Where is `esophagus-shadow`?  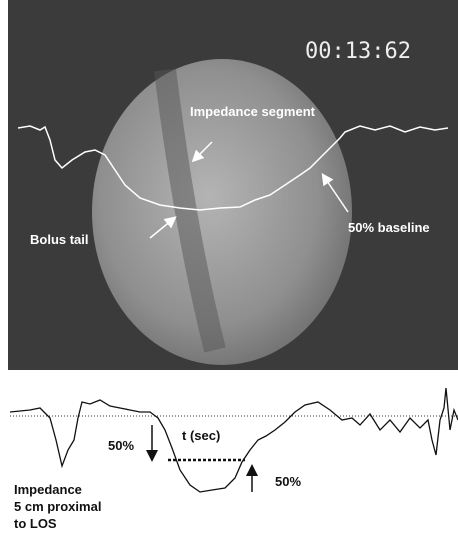
esophagus-shadow is located at coordinates (190, 210).